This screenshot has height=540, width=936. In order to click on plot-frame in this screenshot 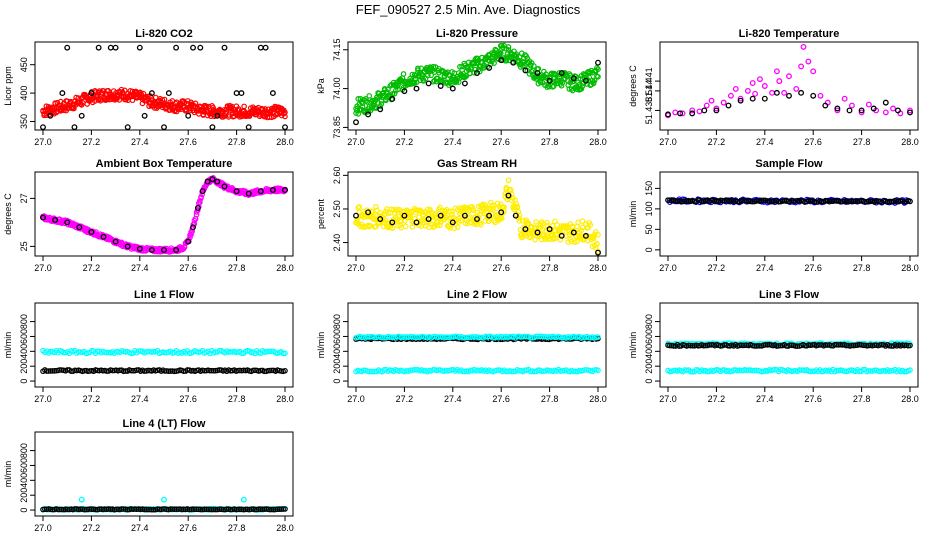, I will do `click(789, 86)`.